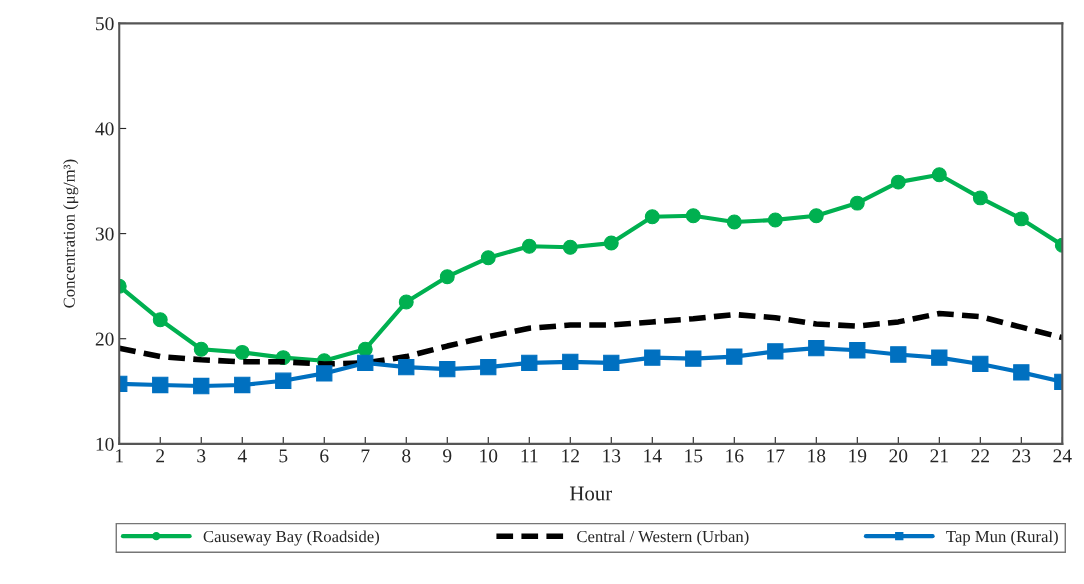 The height and width of the screenshot is (584, 1084). I want to click on x-tick-label: 3, so click(201, 456).